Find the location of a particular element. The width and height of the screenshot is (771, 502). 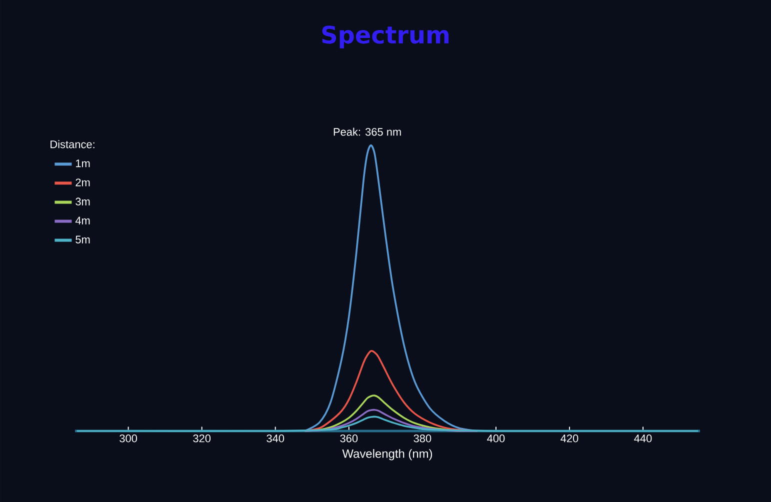

x-tick-label: 320 is located at coordinates (202, 438).